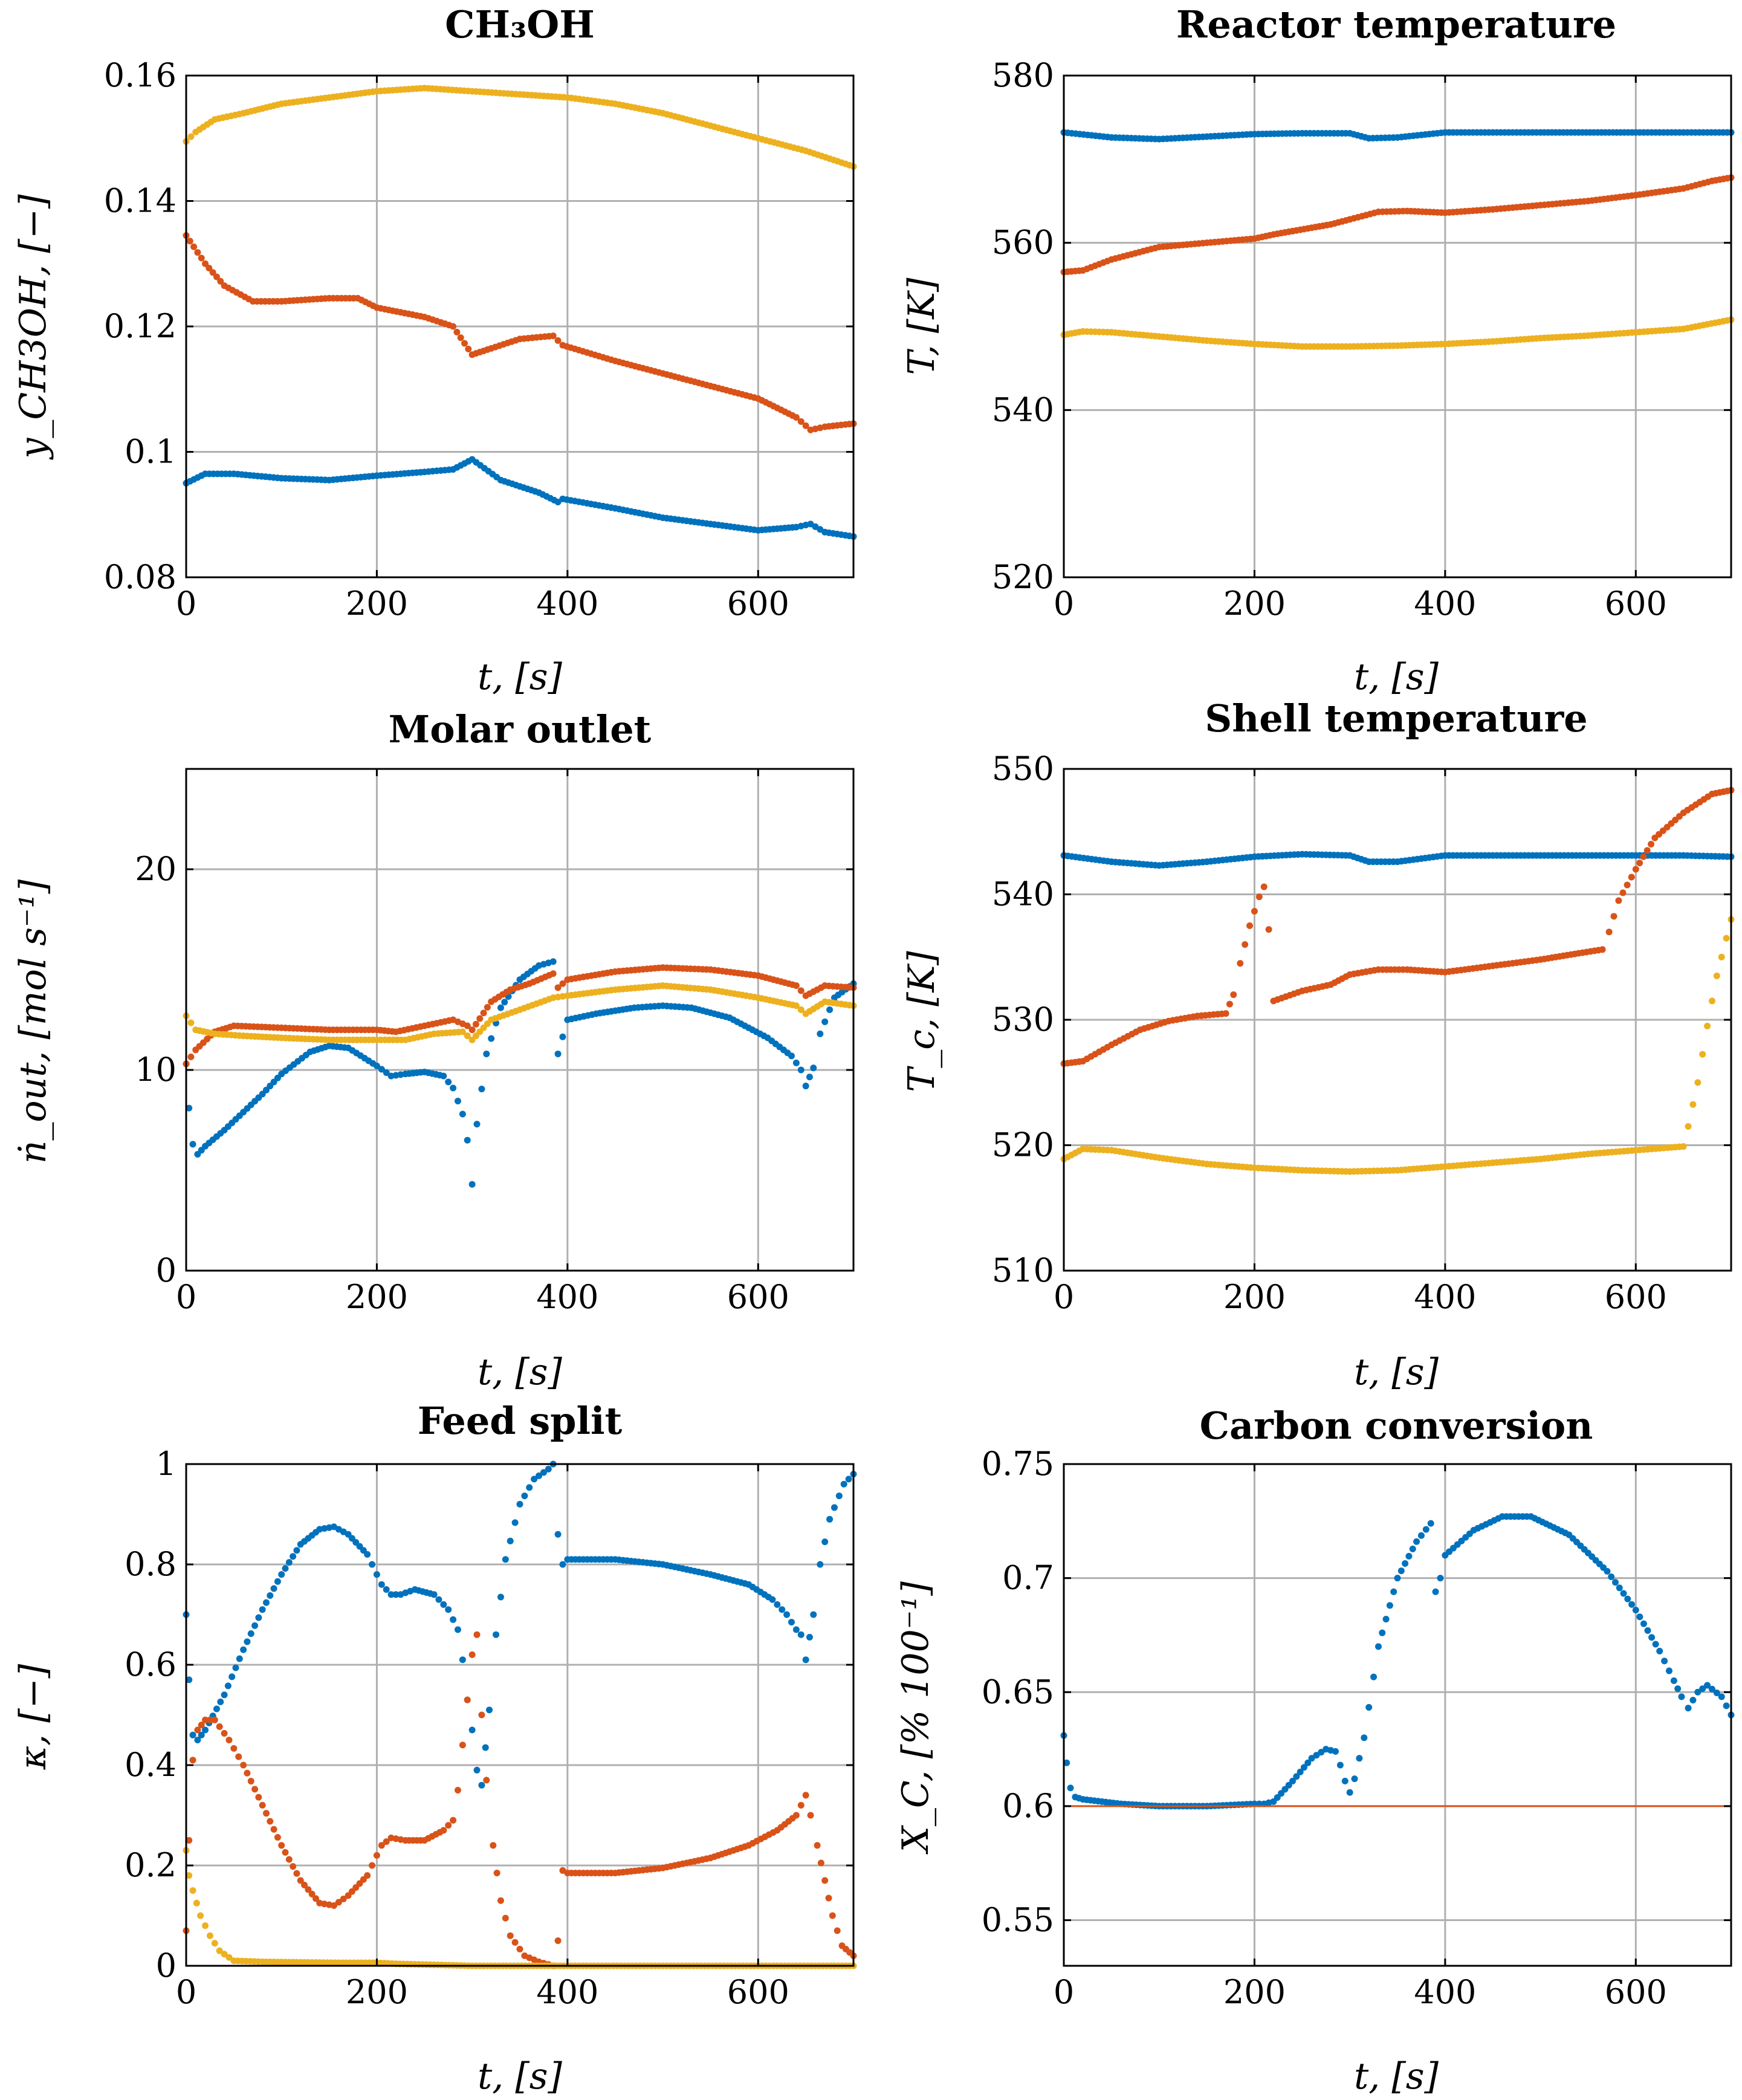 The height and width of the screenshot is (2100, 1742). I want to click on panel-feed-split-title: Feed split, so click(520, 1421).